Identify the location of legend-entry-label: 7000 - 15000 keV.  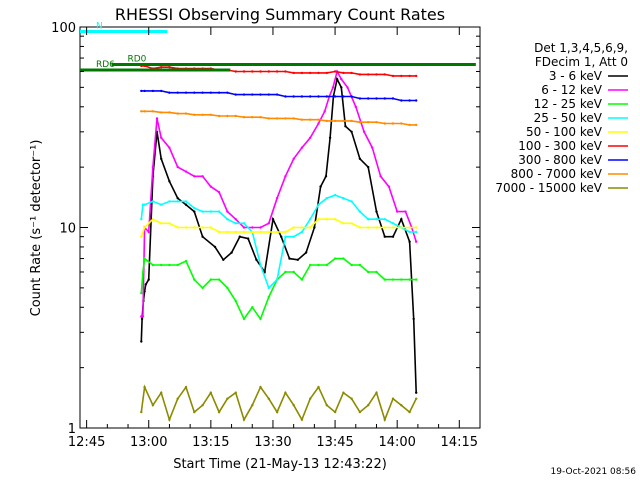
(548, 188).